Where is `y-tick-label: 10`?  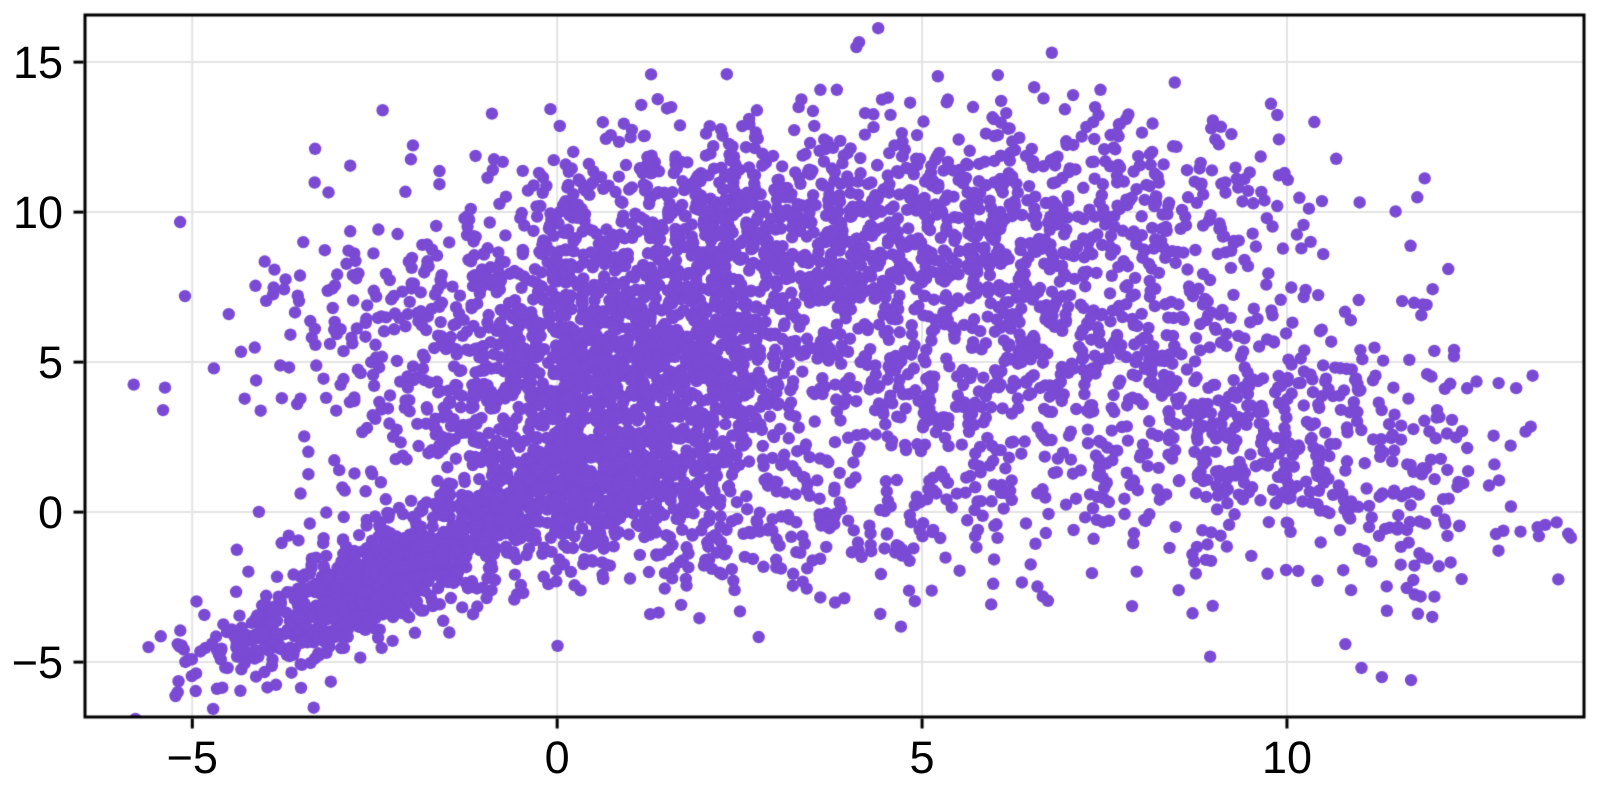 y-tick-label: 10 is located at coordinates (37, 213).